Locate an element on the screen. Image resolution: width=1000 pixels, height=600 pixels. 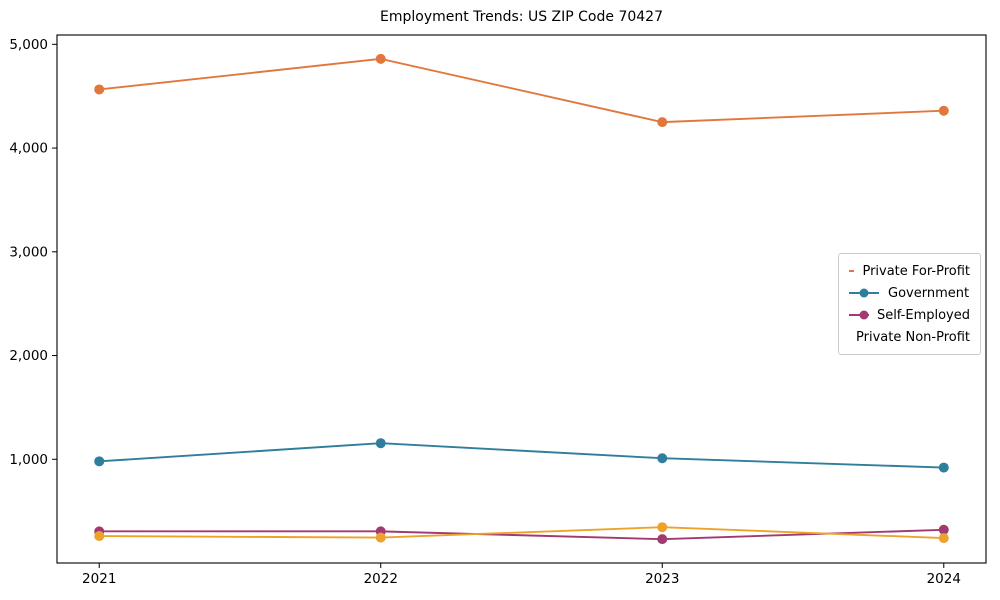
legend-item-private-for-profit: Private For-Profit is located at coordinates (909, 271).